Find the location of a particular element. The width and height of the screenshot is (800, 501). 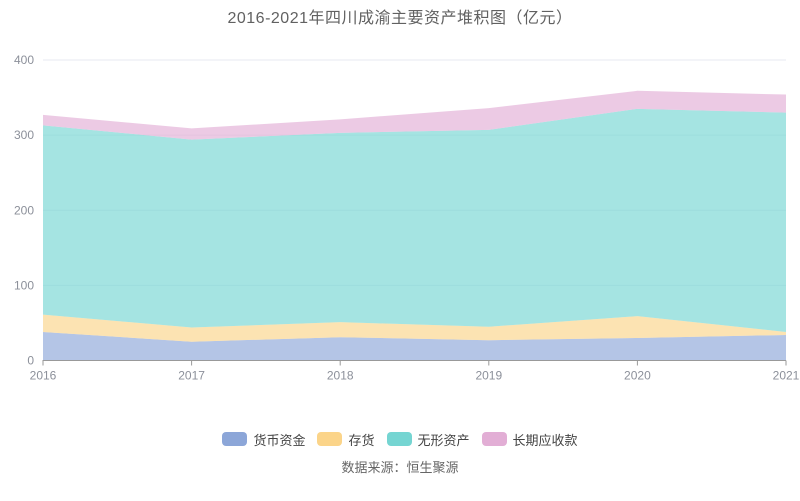

x-axis-label: 2017 is located at coordinates (191, 376).